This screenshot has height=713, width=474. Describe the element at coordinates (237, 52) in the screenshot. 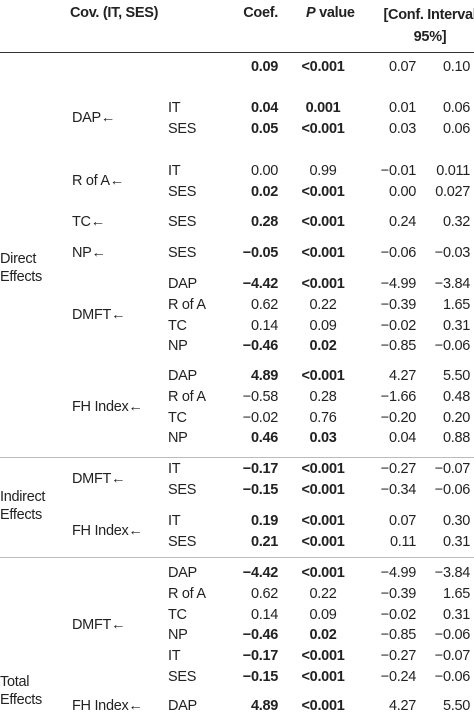

I see `header-rule` at that location.